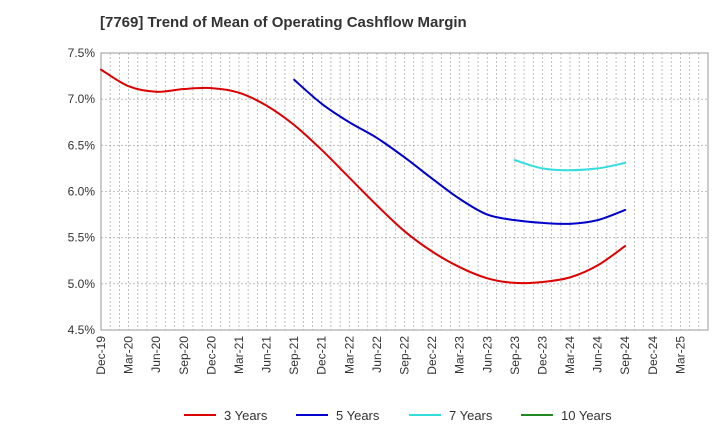 The image size is (720, 440). I want to click on x-tick-label: Mar-25, so click(680, 355).